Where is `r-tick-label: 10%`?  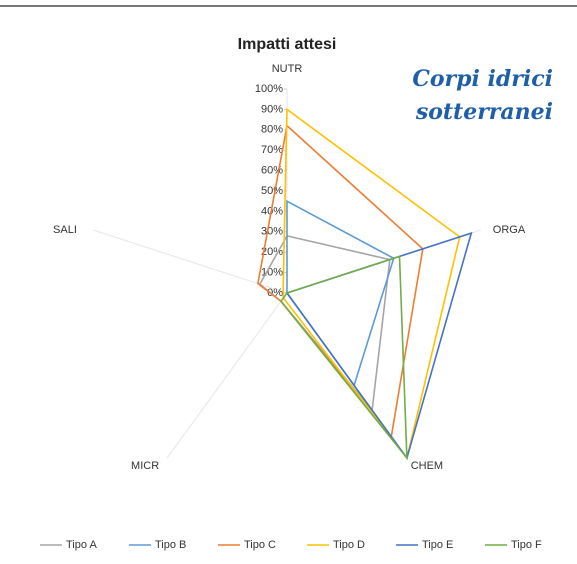 r-tick-label: 10% is located at coordinates (272, 273).